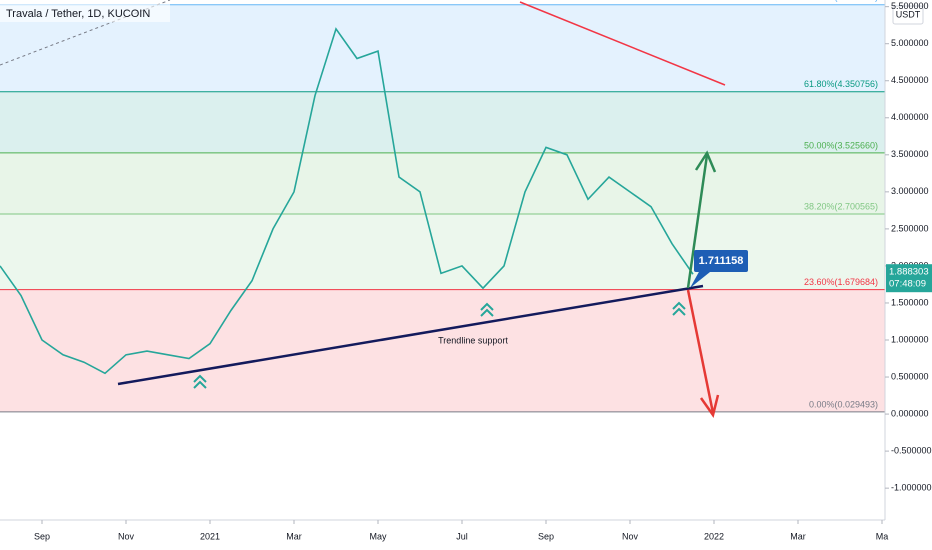 This screenshot has width=932, height=550. I want to click on y-tick-label: 3.000000, so click(910, 191).